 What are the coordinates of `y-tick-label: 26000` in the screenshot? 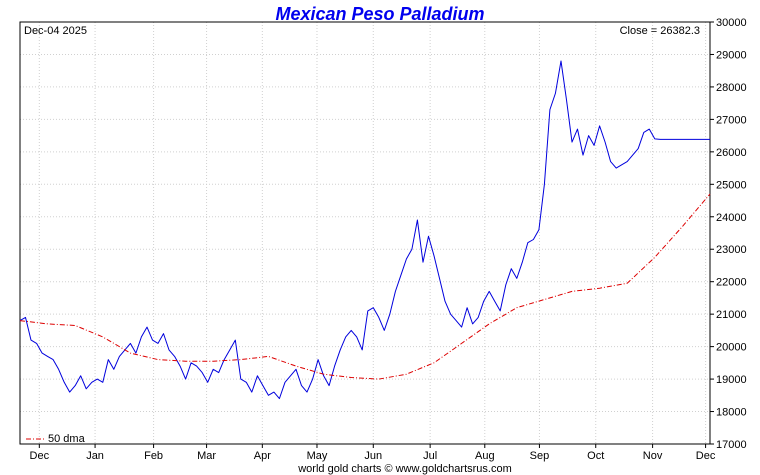 It's located at (731, 153).